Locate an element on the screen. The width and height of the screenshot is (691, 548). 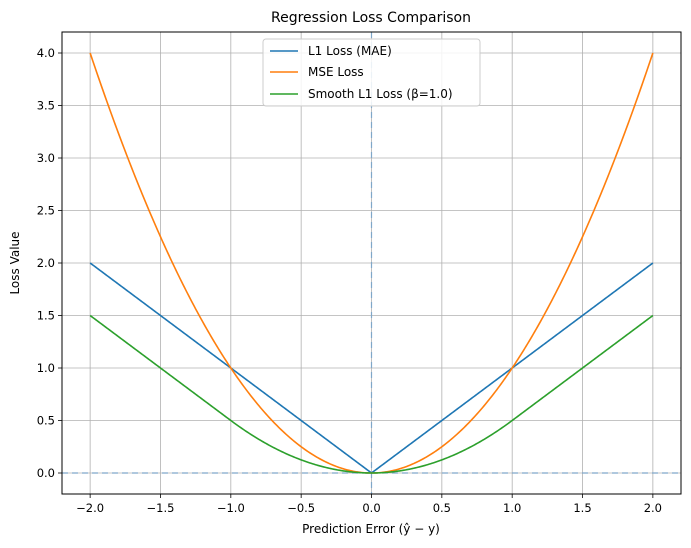
y-tick-label: 1.0 is located at coordinates (46, 368).